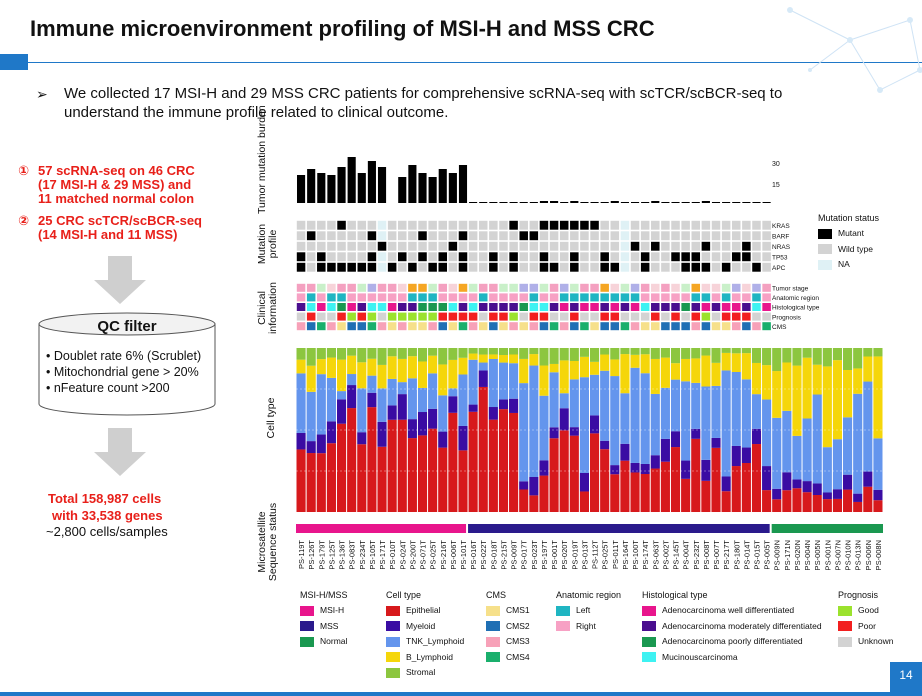 This screenshot has width=922, height=696. I want to click on sample-label: PS-020T, so click(564, 555).